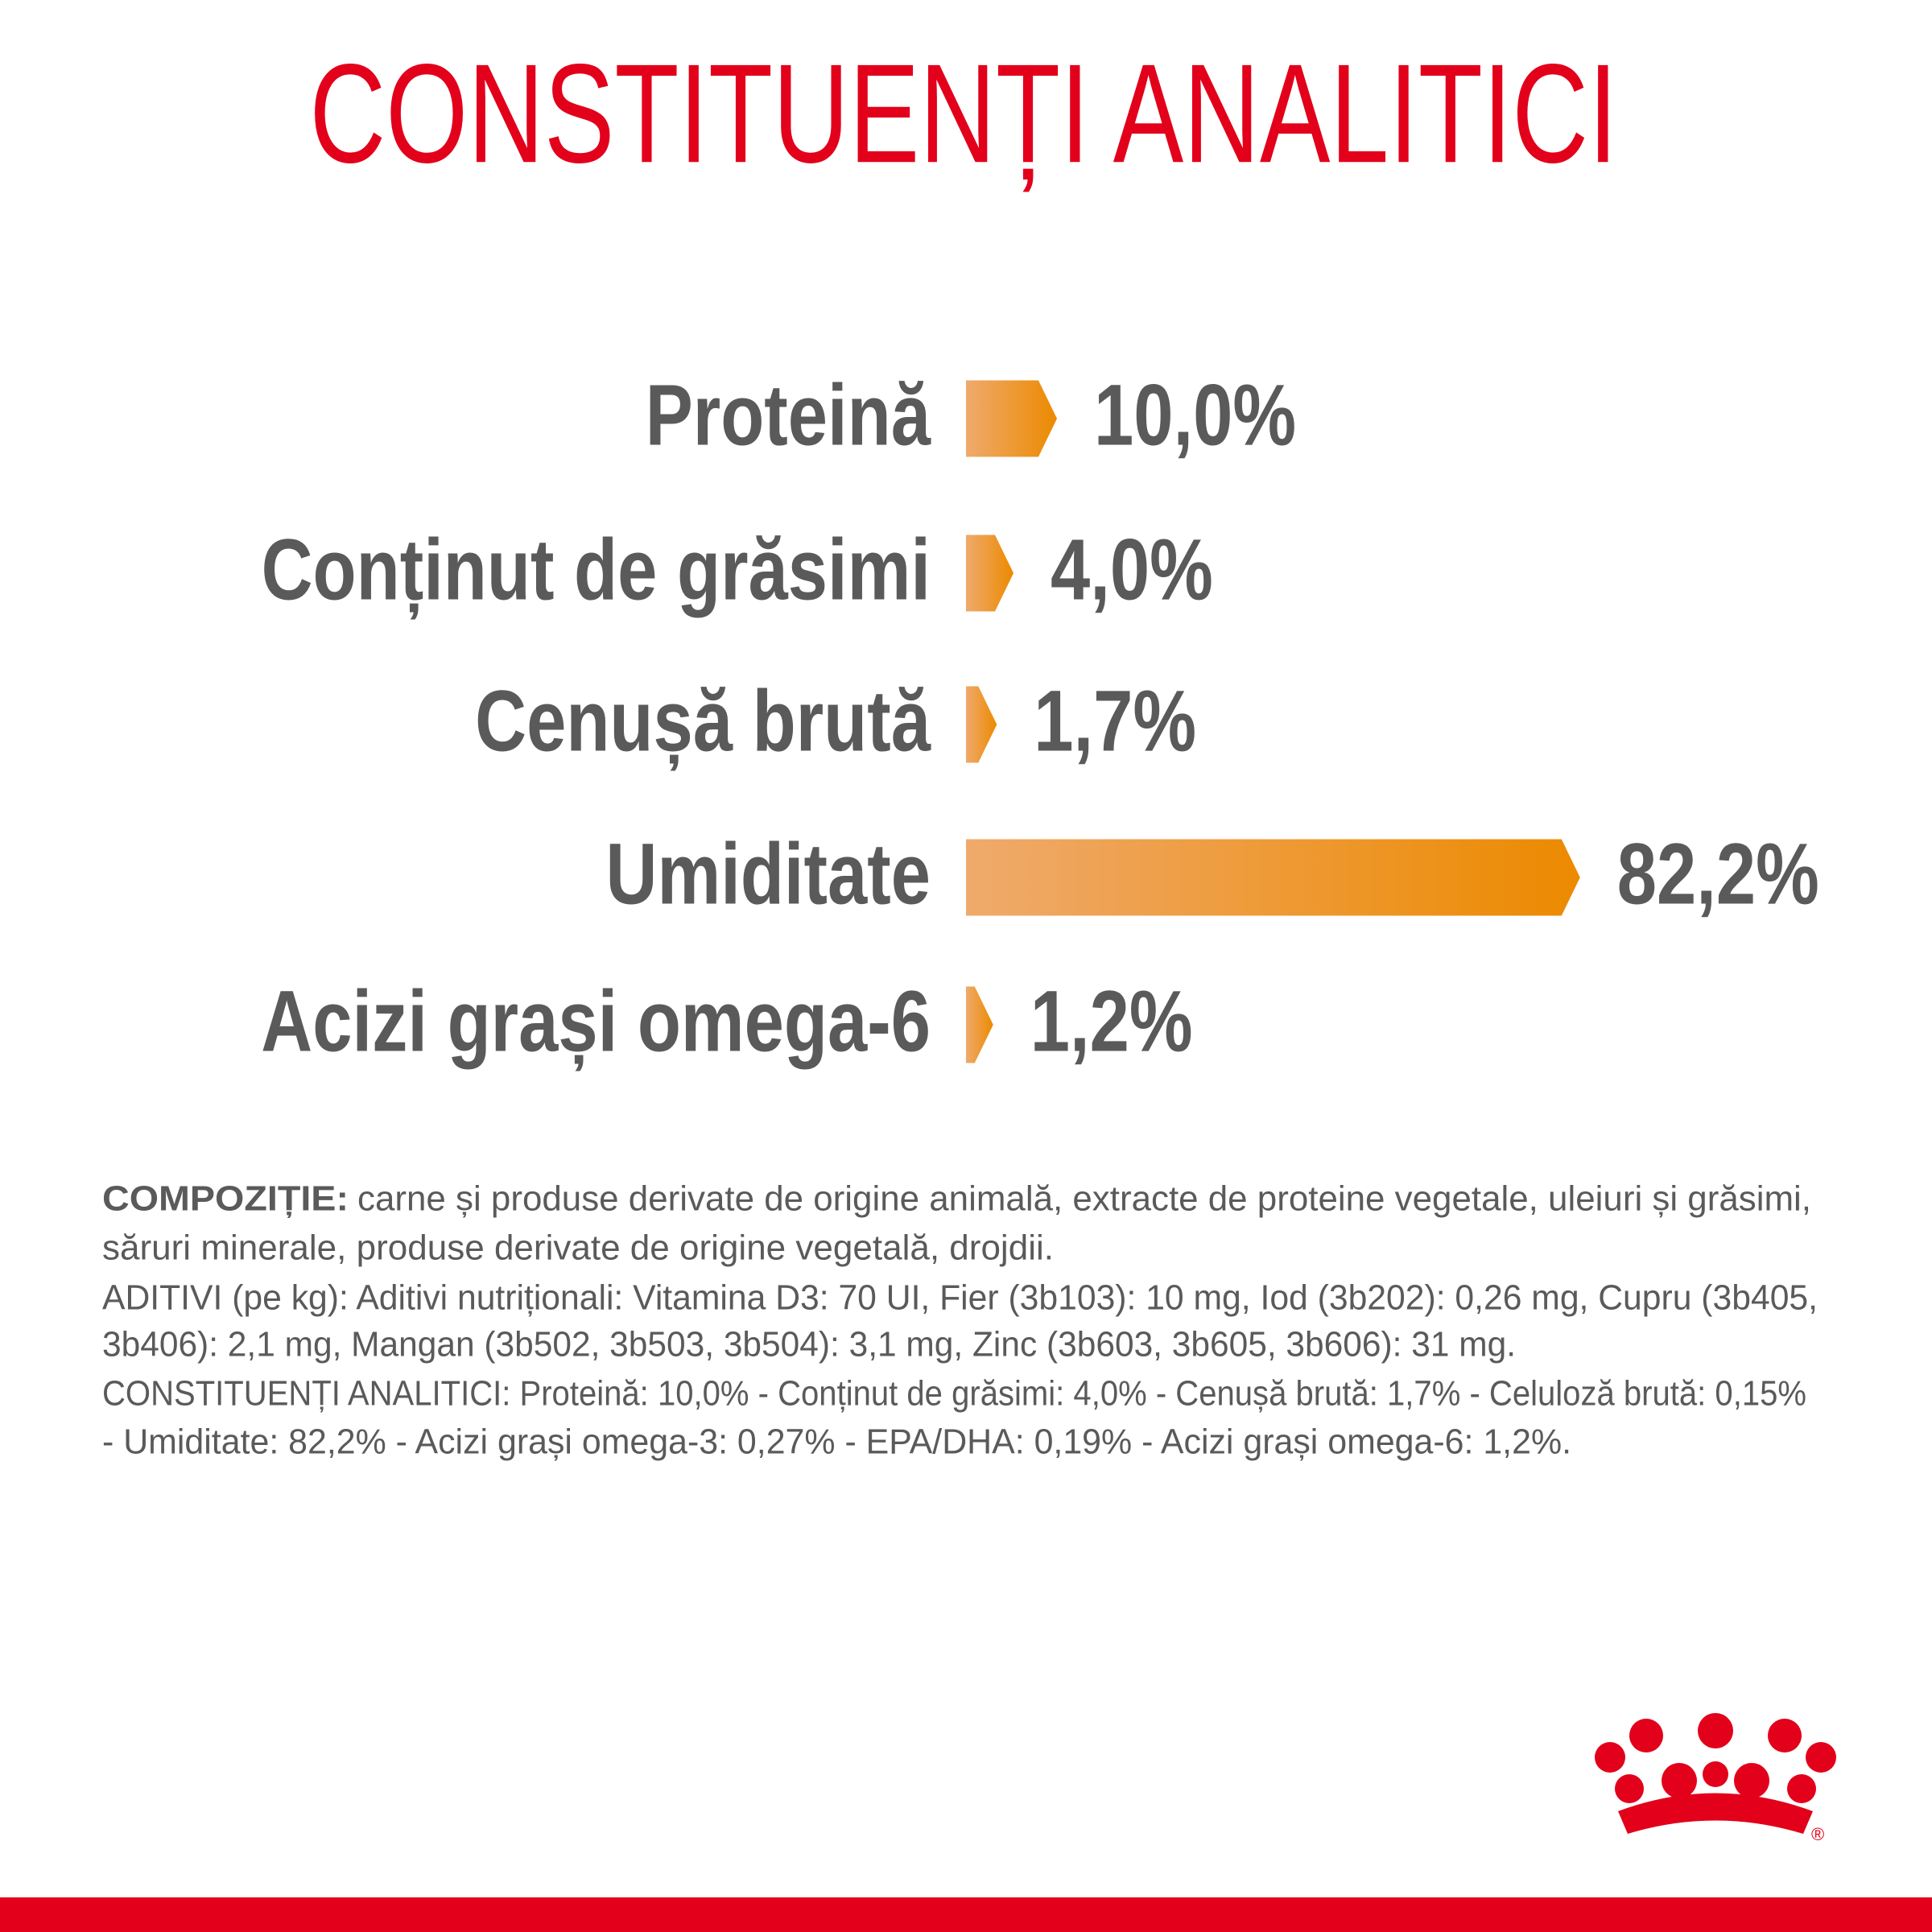 The width and height of the screenshot is (1932, 1932). I want to click on category-label: Cenușă brută, so click(703, 721).